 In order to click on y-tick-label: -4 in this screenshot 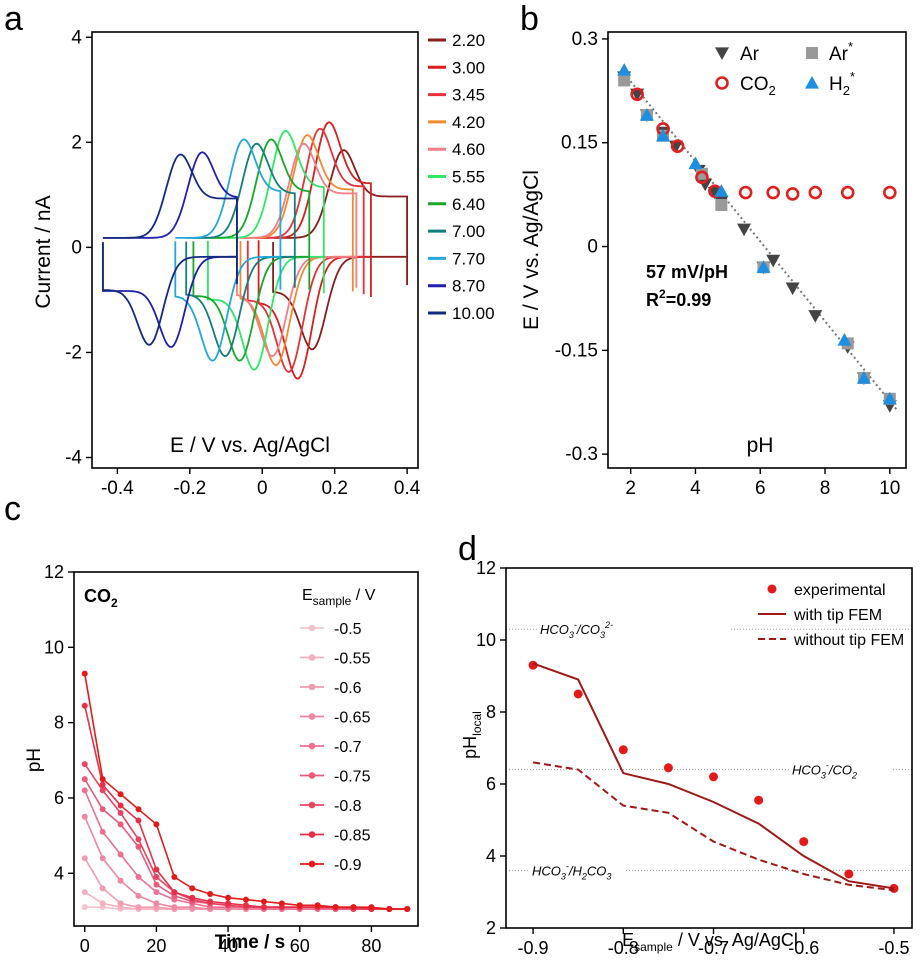, I will do `click(73, 457)`.